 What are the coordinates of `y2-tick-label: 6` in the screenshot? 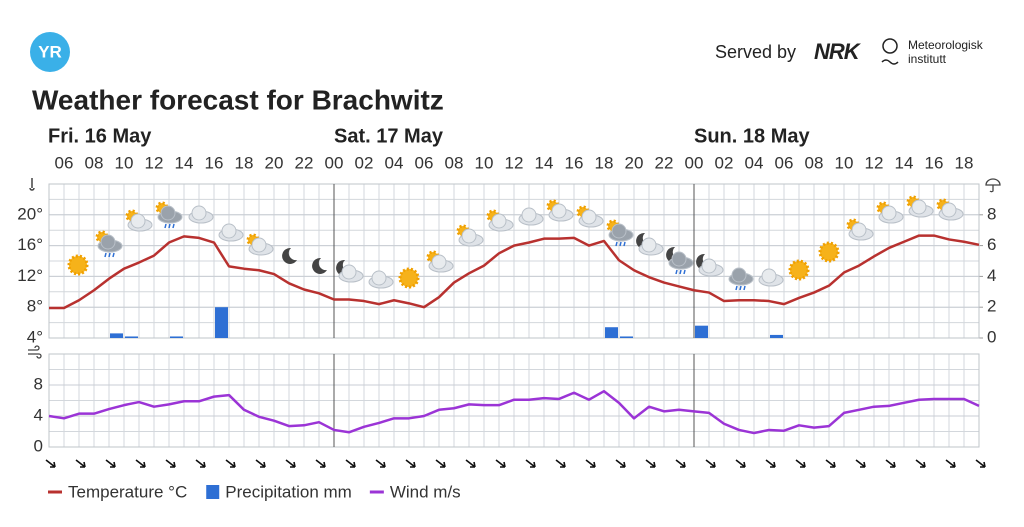 It's located at (991, 244).